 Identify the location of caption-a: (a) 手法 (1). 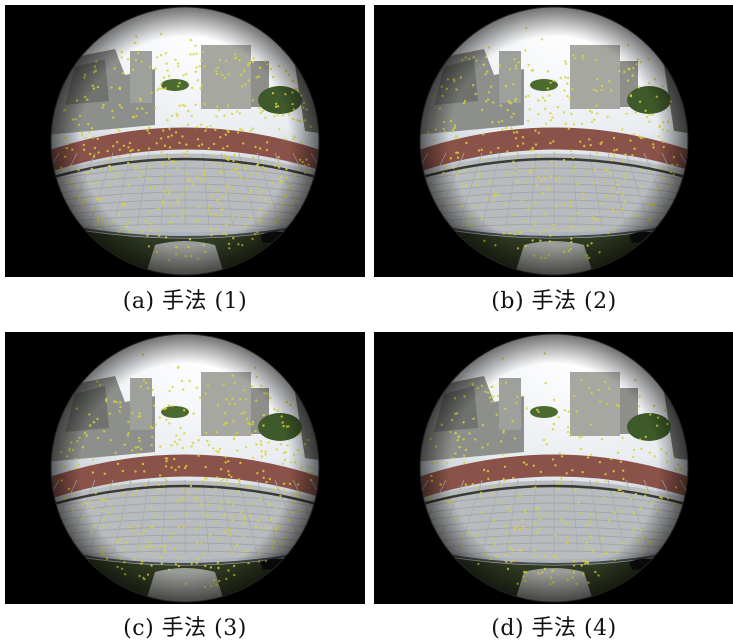
(185, 301).